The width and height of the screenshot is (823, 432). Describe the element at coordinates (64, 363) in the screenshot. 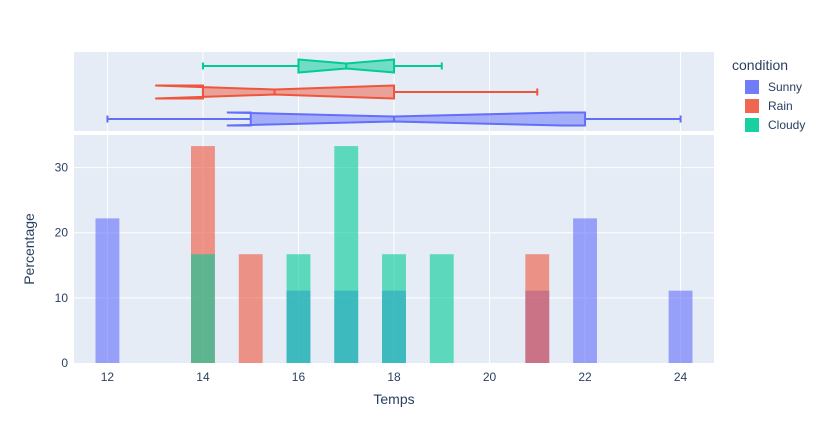

I see `y-tick-label: 0` at that location.